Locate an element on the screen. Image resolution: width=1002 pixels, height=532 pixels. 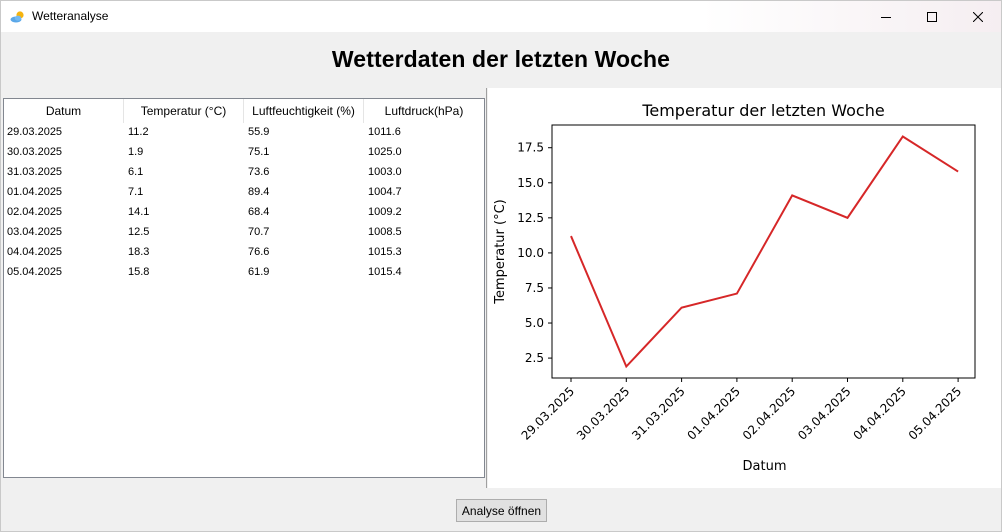
cell-datum: 04.04.2025 is located at coordinates (35, 252).